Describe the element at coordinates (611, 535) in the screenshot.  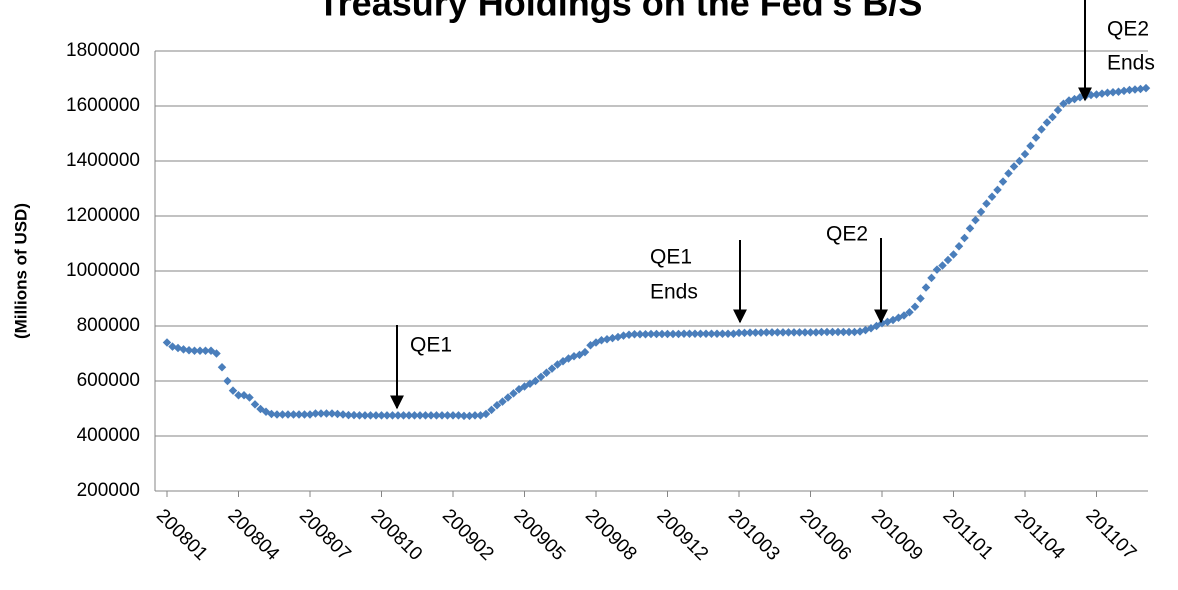
I see `x-tick-label: 200908` at that location.